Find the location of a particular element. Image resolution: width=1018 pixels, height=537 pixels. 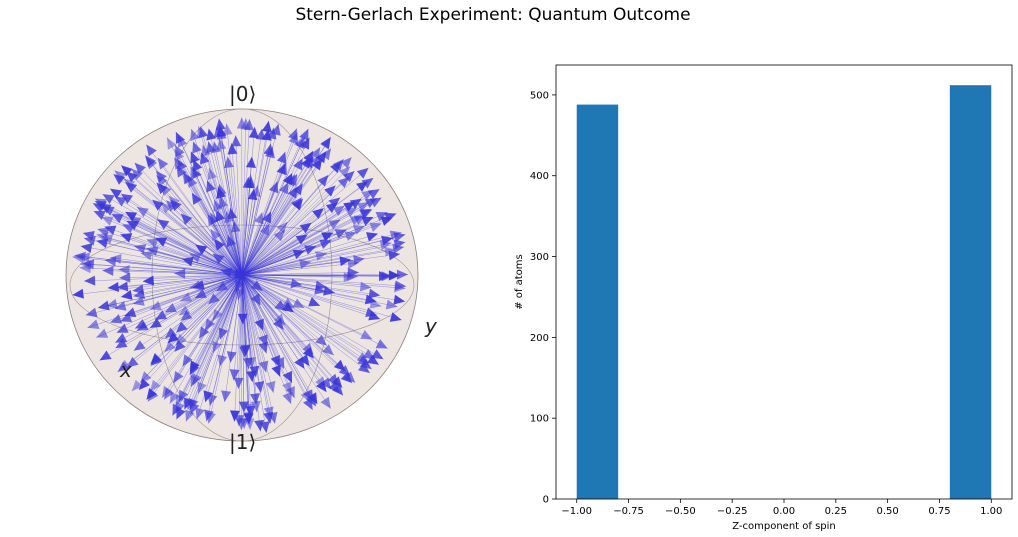

x-axis-label: x is located at coordinates (125, 370).